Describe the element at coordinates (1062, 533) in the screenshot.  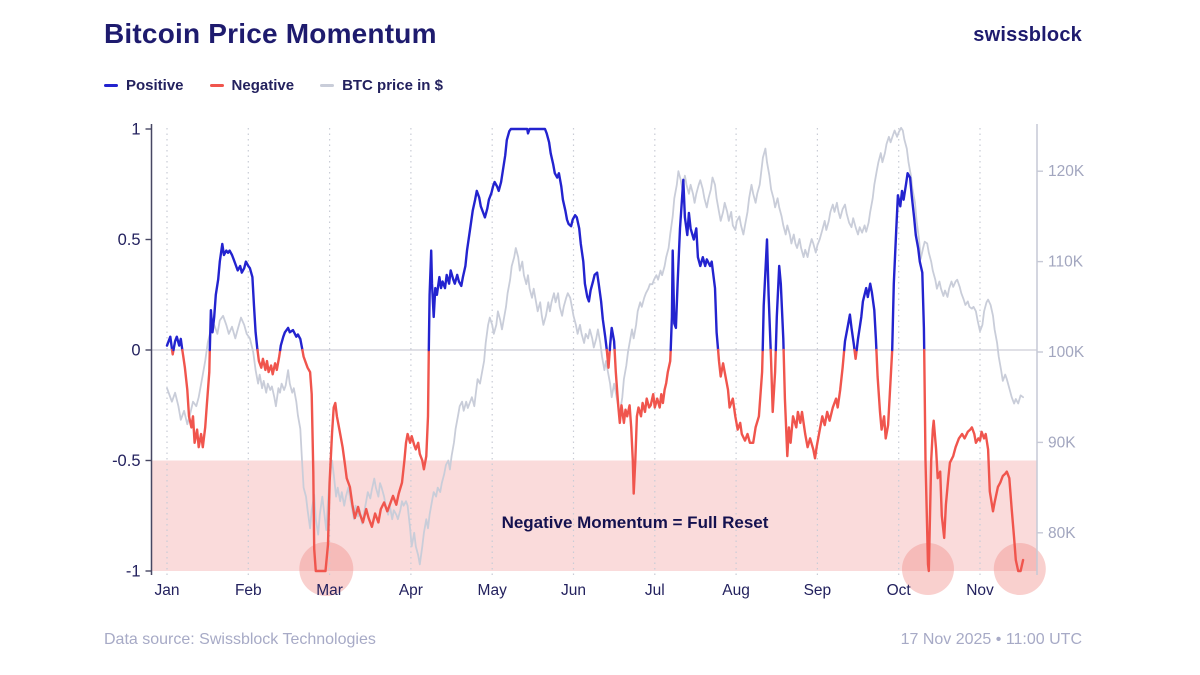
I see `right-axis-tick-label: 80K` at that location.